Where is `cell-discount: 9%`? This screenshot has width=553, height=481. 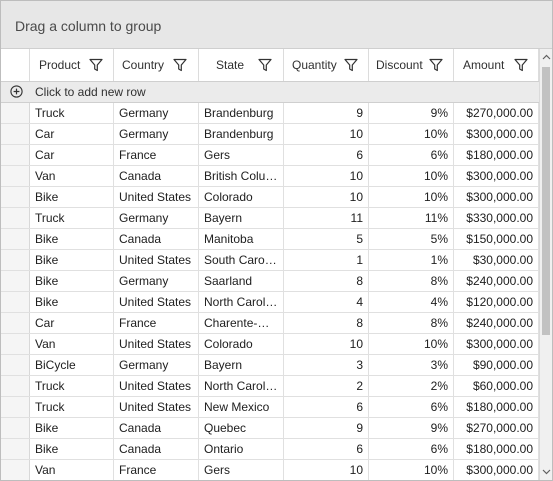
cell-discount: 9% is located at coordinates (411, 428).